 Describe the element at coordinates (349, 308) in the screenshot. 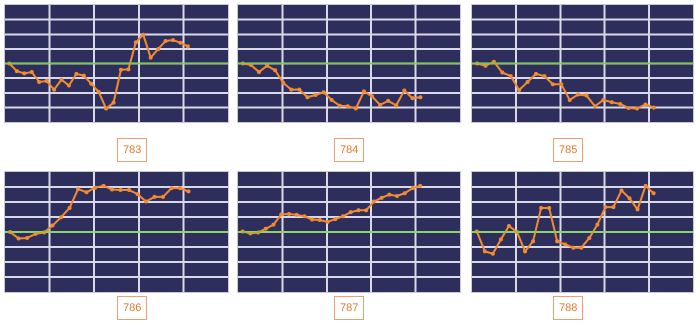

I see `text: 787` at that location.